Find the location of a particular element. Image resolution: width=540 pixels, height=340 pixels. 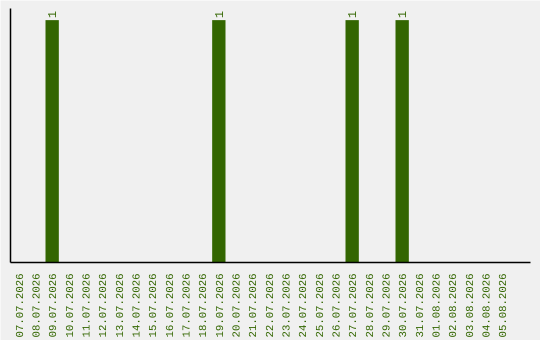

x-tick-label: 24.07.2026 is located at coordinates (304, 305).